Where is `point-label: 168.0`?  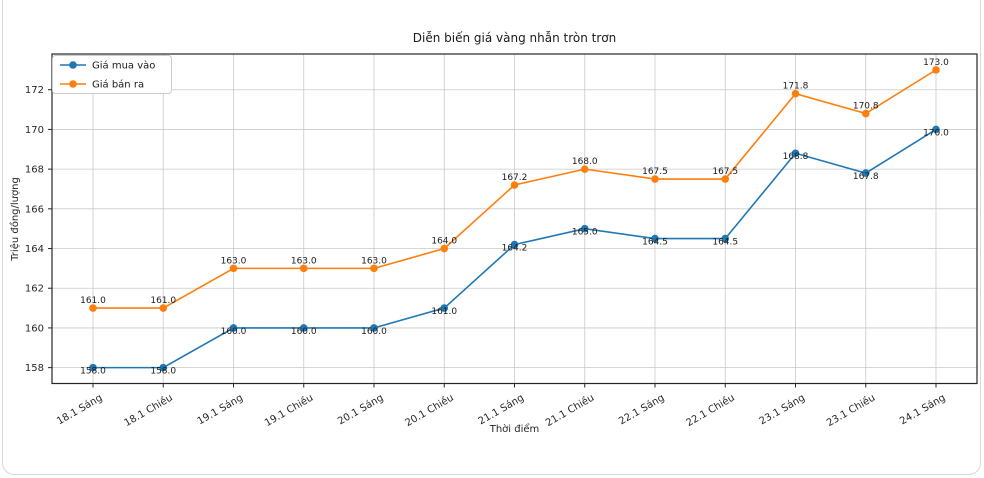
point-label: 168.0 is located at coordinates (585, 162).